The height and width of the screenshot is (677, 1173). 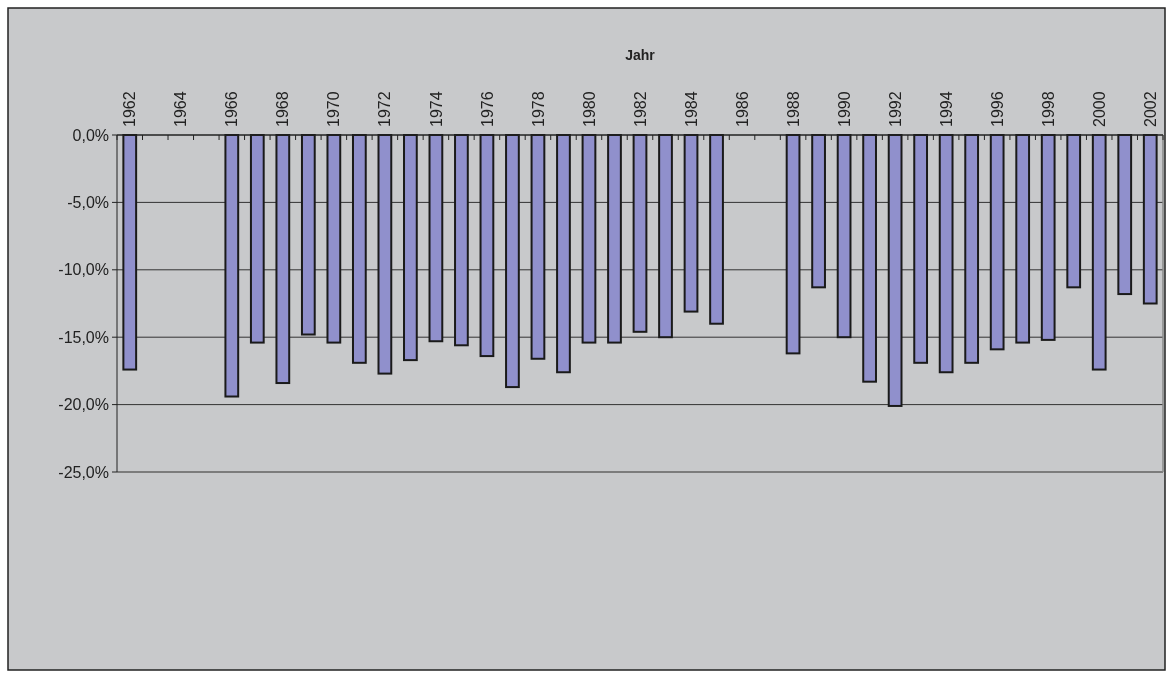 What do you see at coordinates (742, 109) in the screenshot?
I see `x-tick-label: 1986` at bounding box center [742, 109].